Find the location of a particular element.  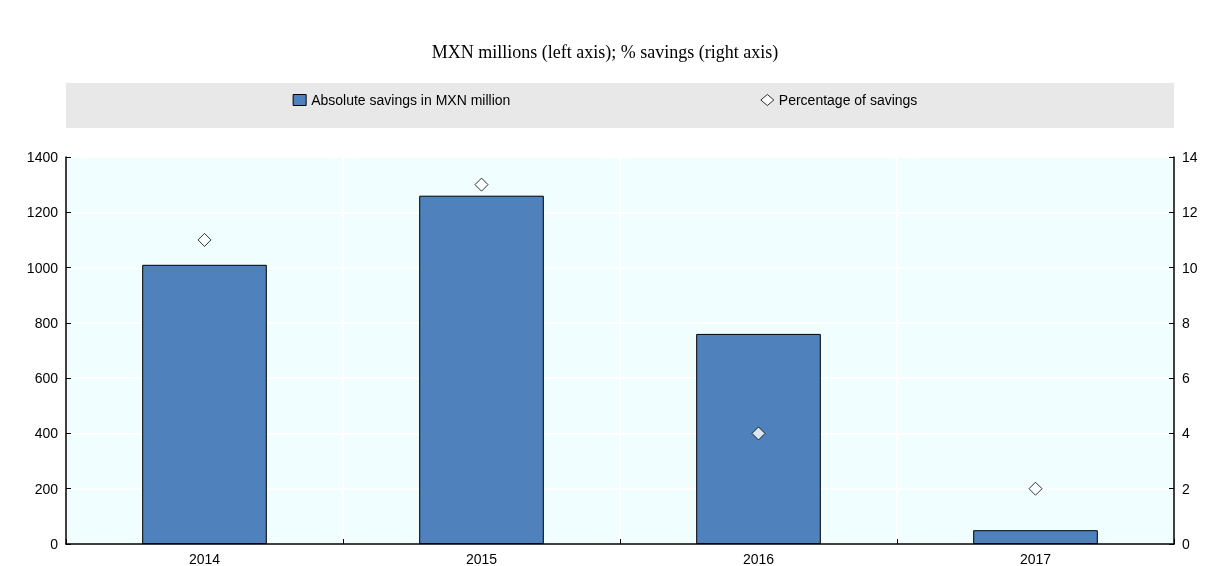

y2-tick-label: 4 is located at coordinates (1186, 433).